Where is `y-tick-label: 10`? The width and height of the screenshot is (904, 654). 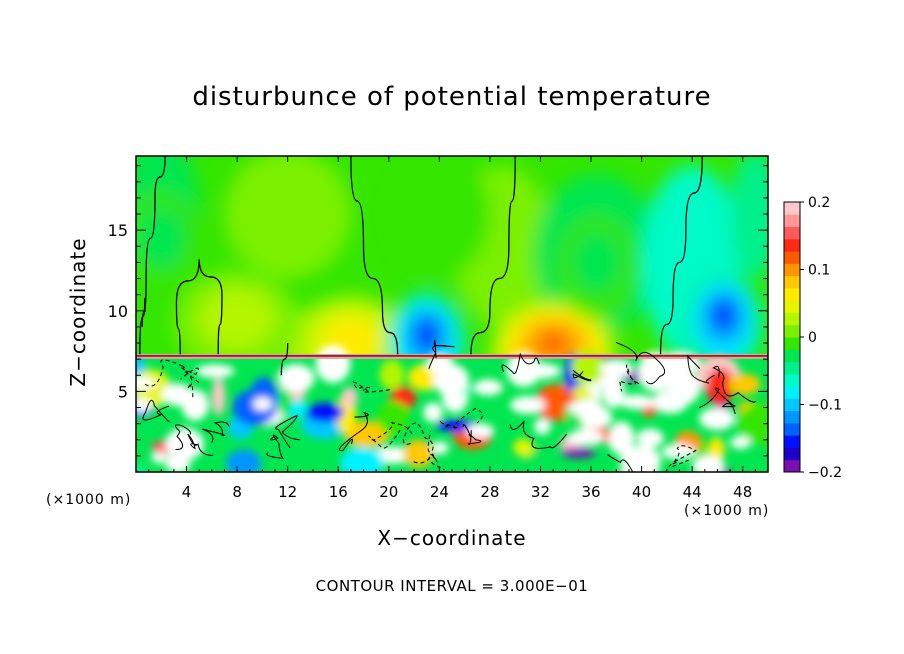 y-tick-label: 10 is located at coordinates (118, 311).